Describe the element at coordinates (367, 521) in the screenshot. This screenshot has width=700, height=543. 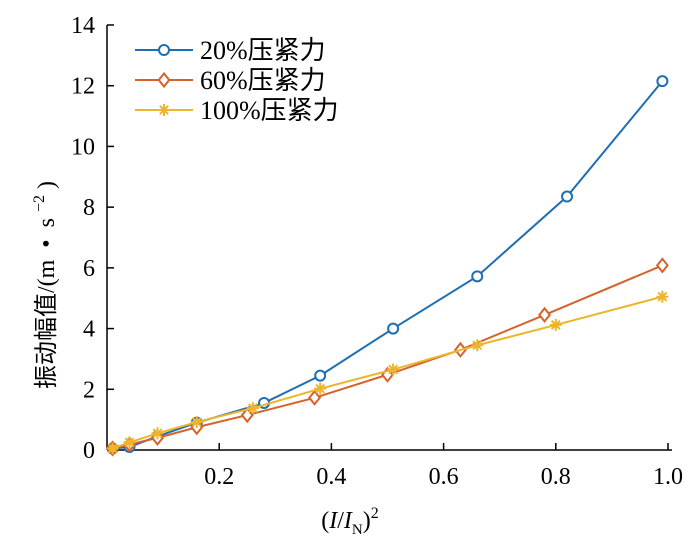
I see `x-axis-title-close: )` at that location.